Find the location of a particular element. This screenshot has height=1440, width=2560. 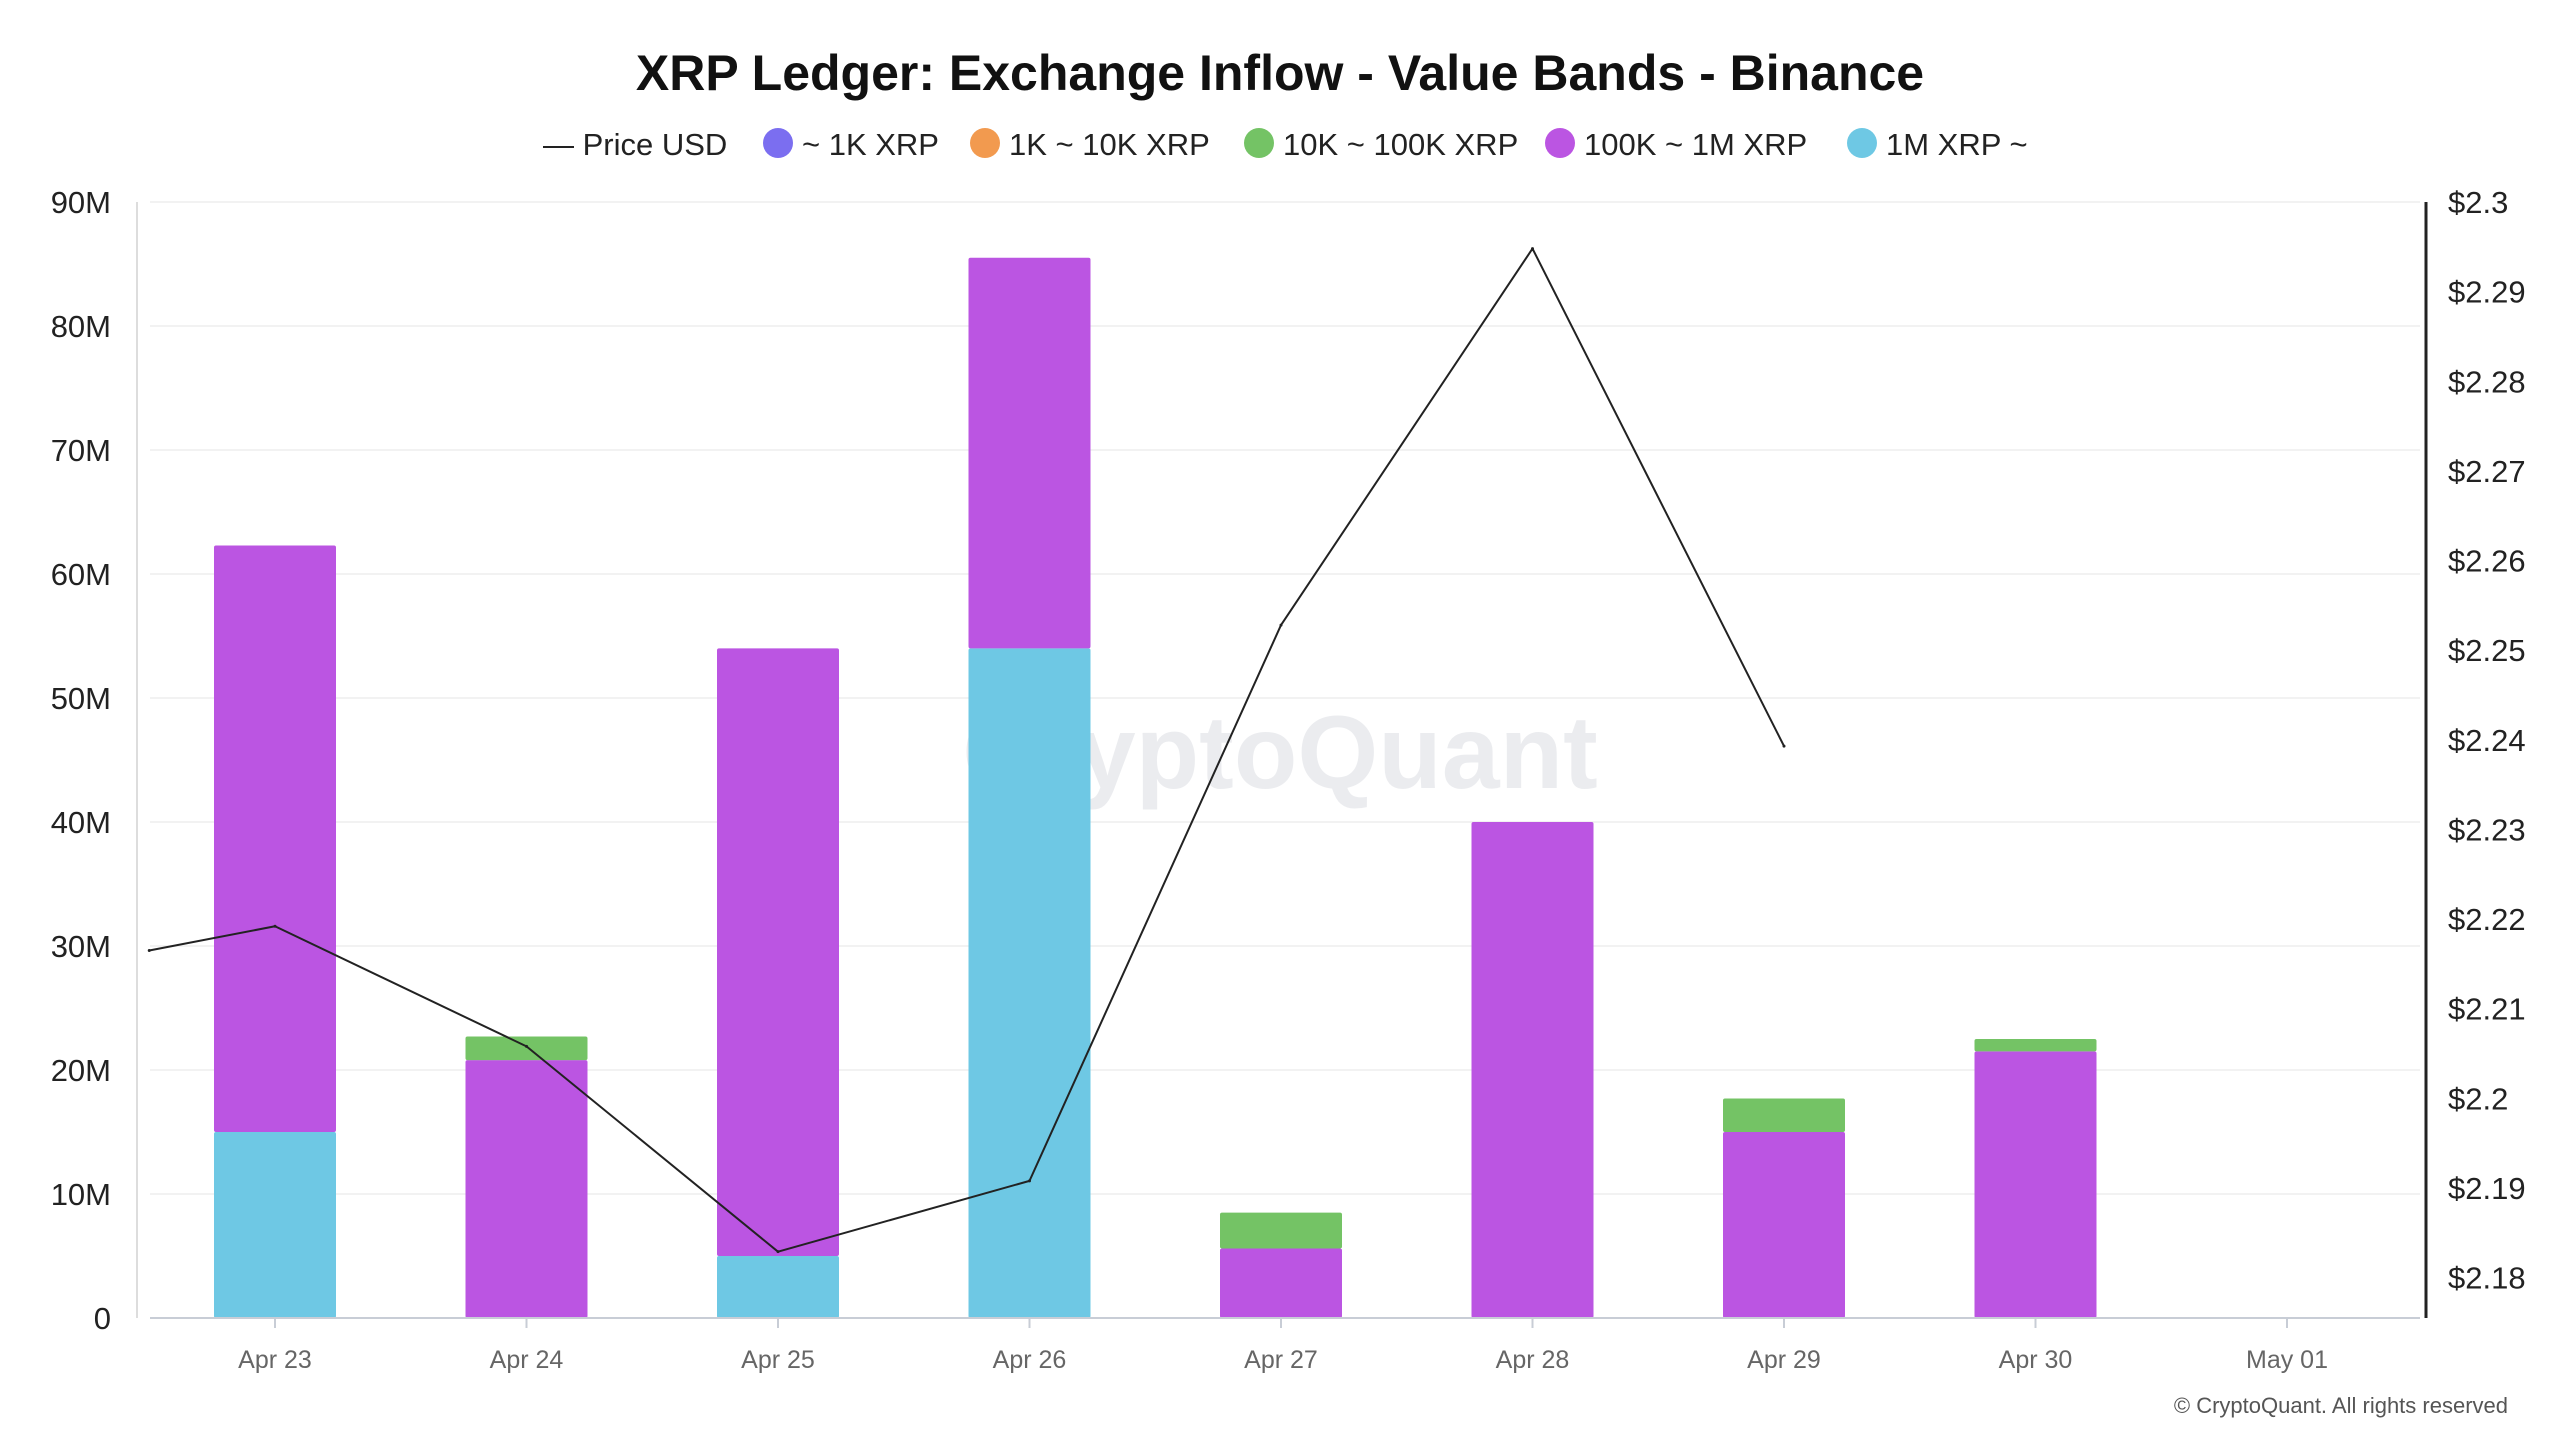

y-left-tick-7: 70M is located at coordinates (81, 450).